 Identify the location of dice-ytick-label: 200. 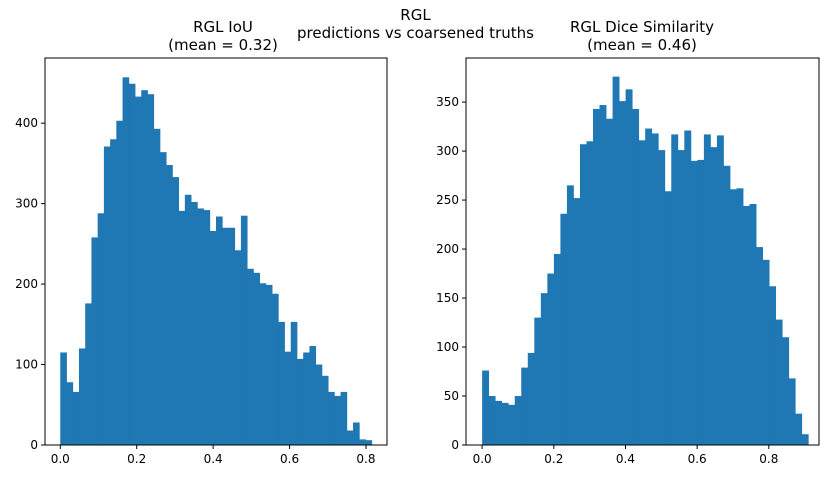
(447, 249).